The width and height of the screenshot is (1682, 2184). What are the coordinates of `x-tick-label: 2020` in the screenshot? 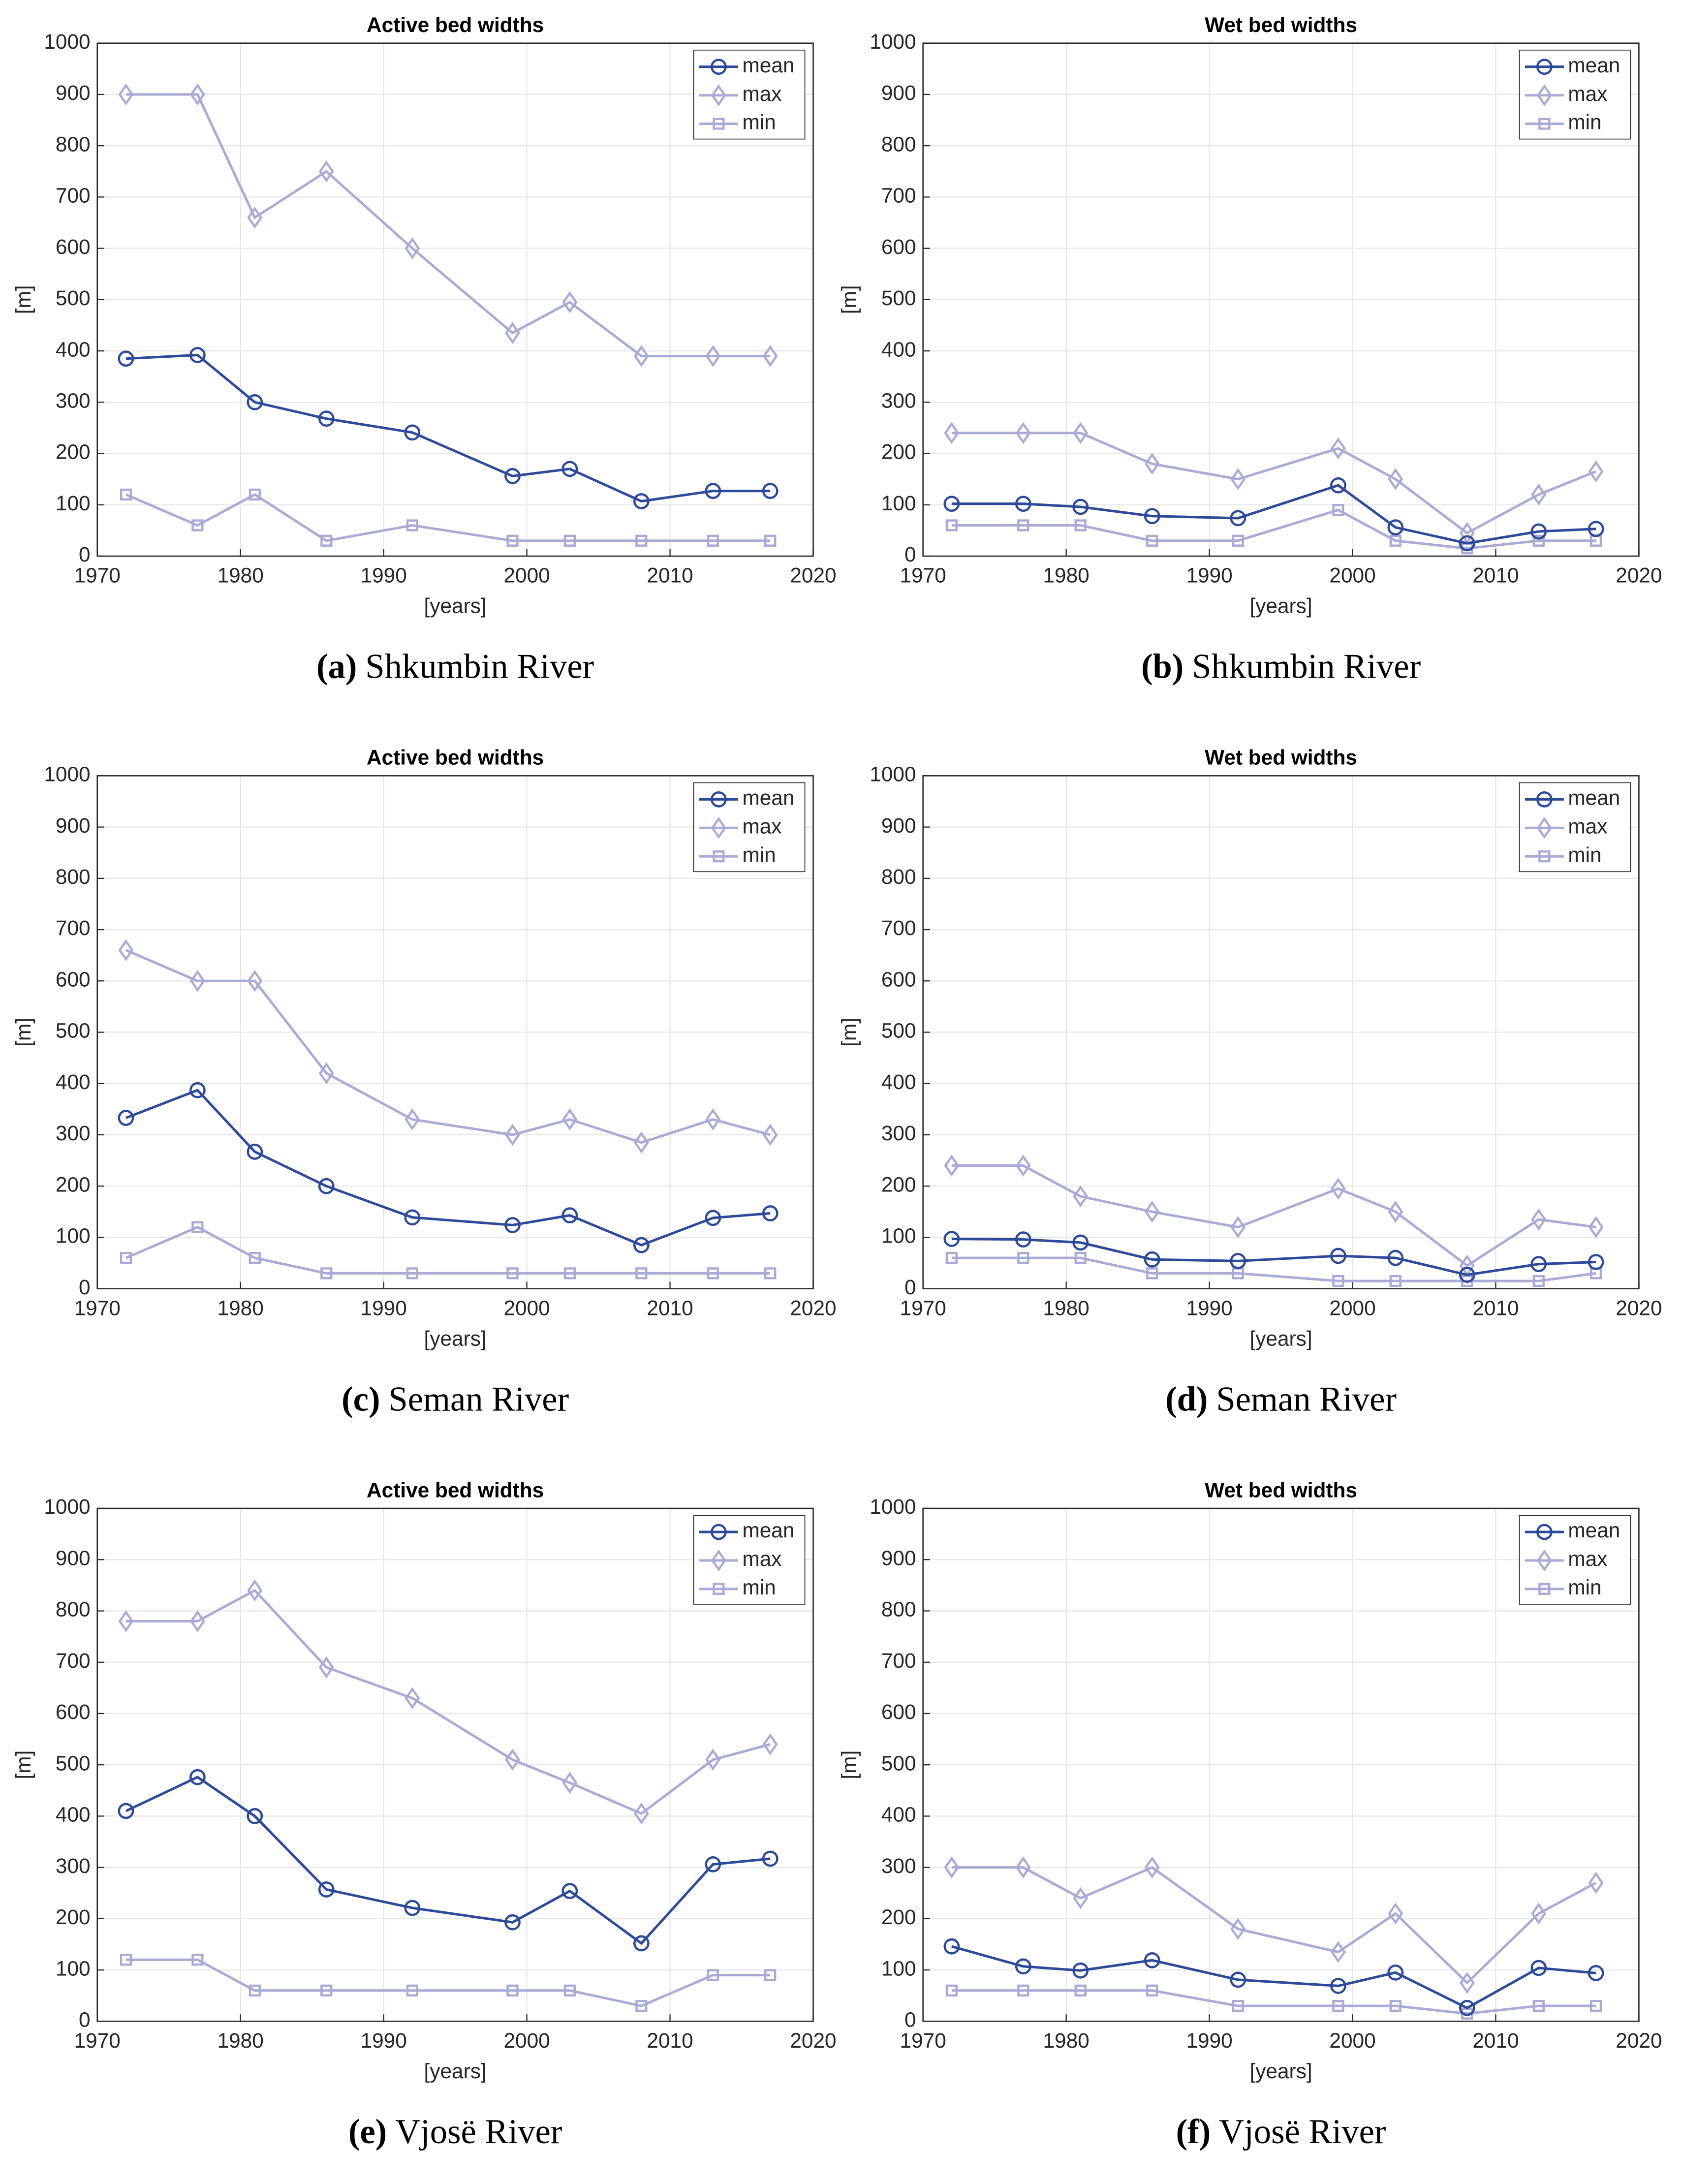 It's located at (1639, 2040).